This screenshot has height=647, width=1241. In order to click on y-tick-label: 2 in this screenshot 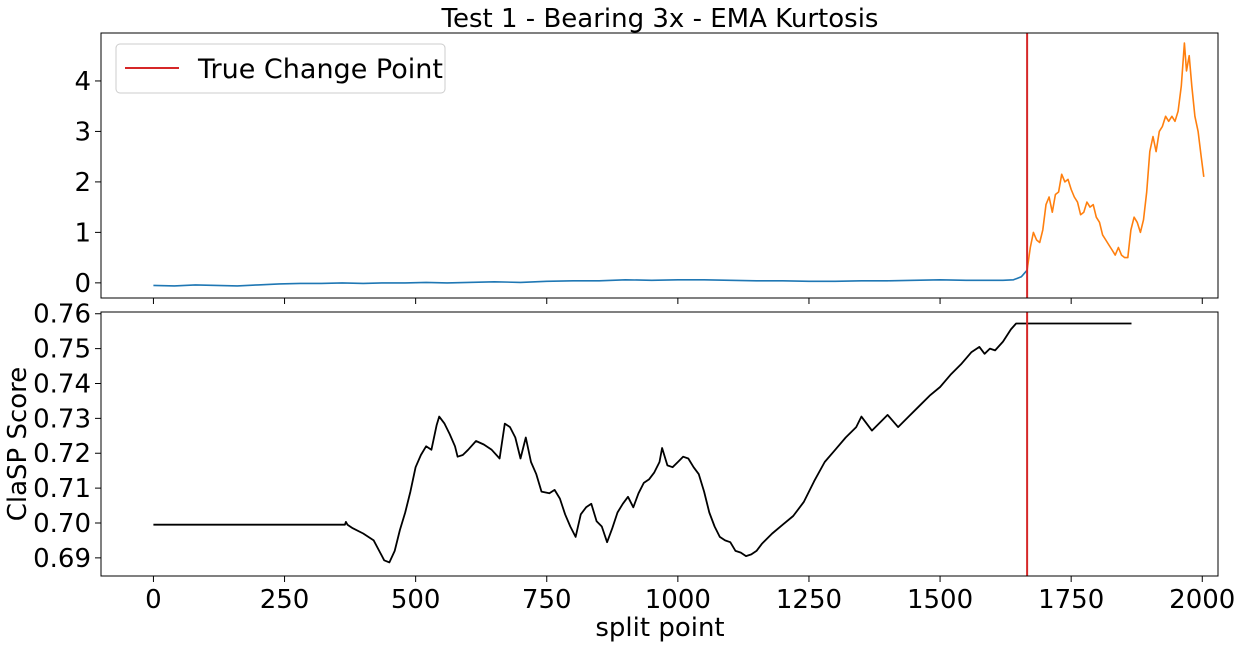, I will do `click(82, 183)`.